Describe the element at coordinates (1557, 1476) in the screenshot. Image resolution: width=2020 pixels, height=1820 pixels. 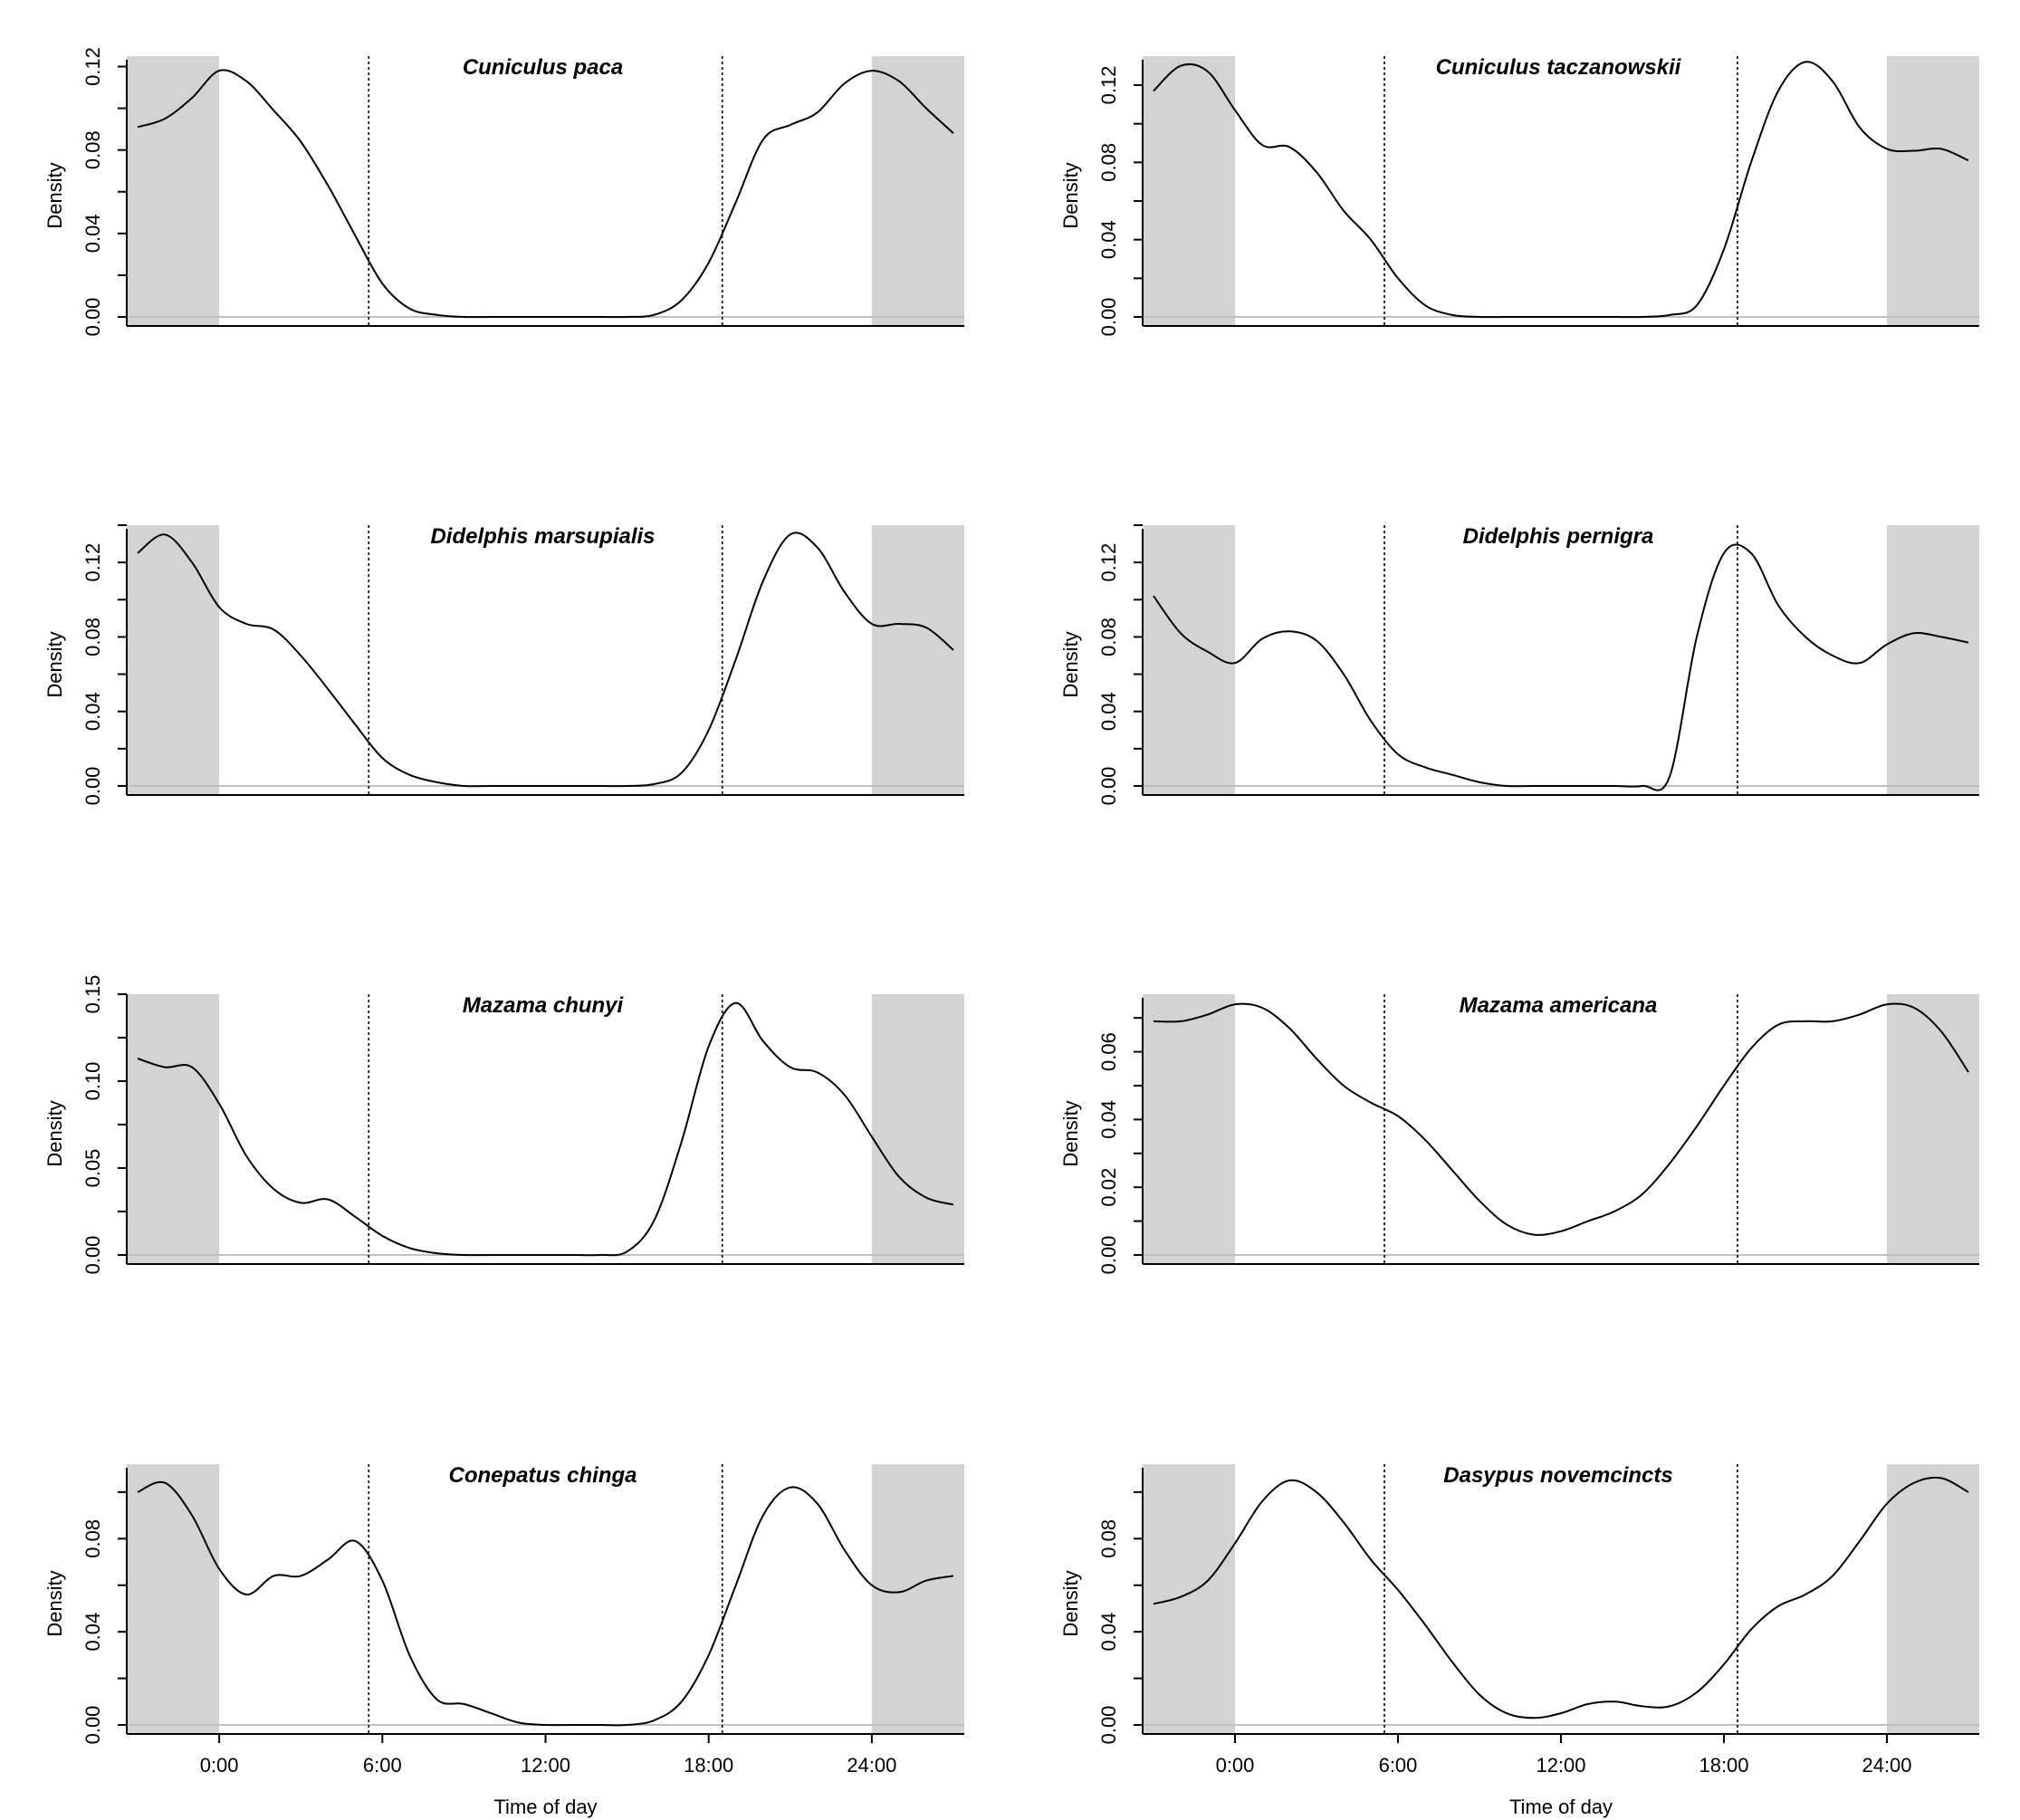
I see `panel-title: Dasypus novemcincts` at that location.